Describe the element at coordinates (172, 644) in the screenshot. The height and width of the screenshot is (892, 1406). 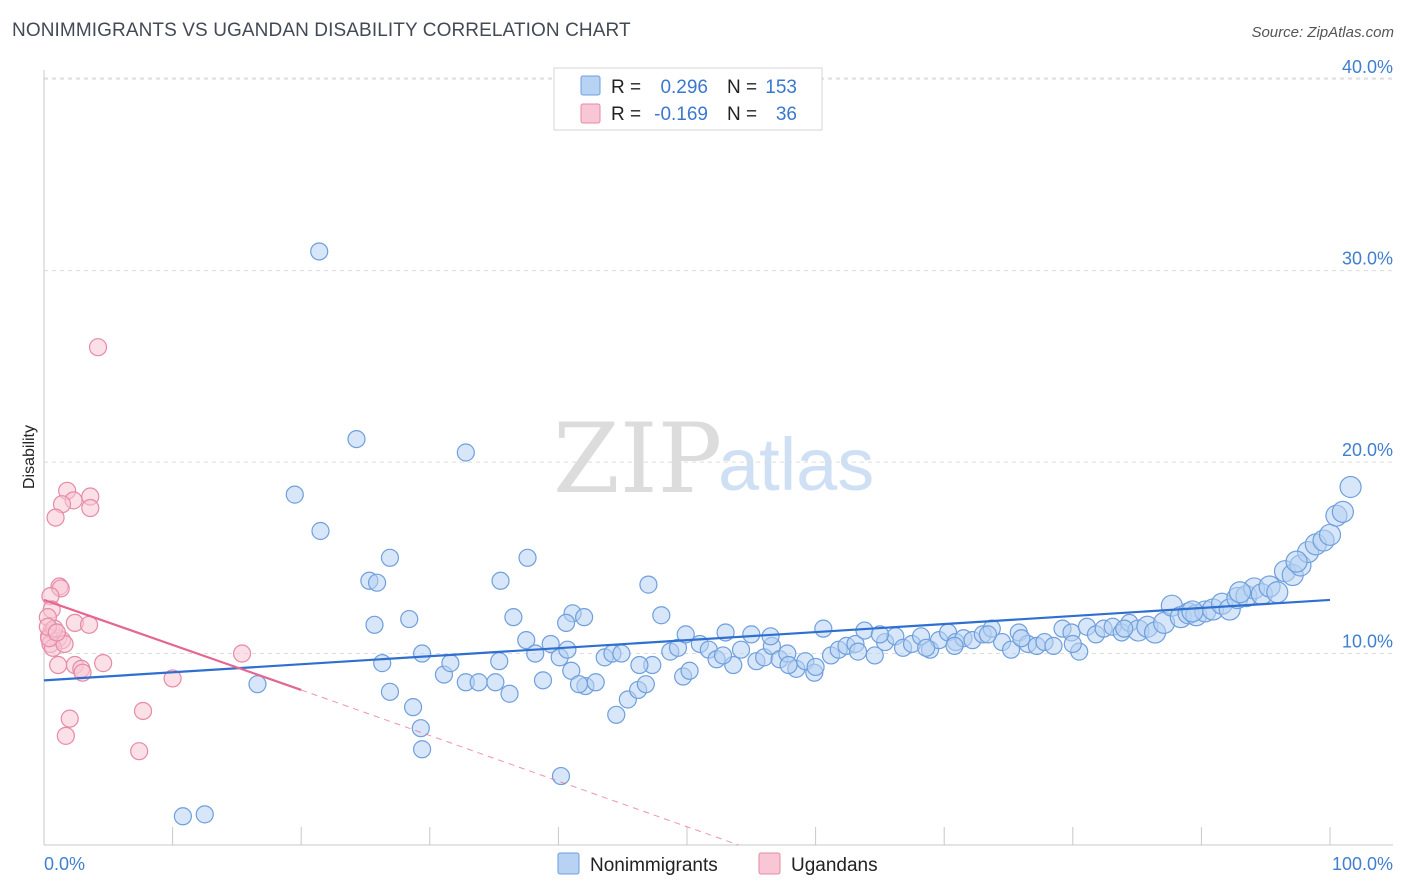
I see `ugandans-trend-line` at that location.